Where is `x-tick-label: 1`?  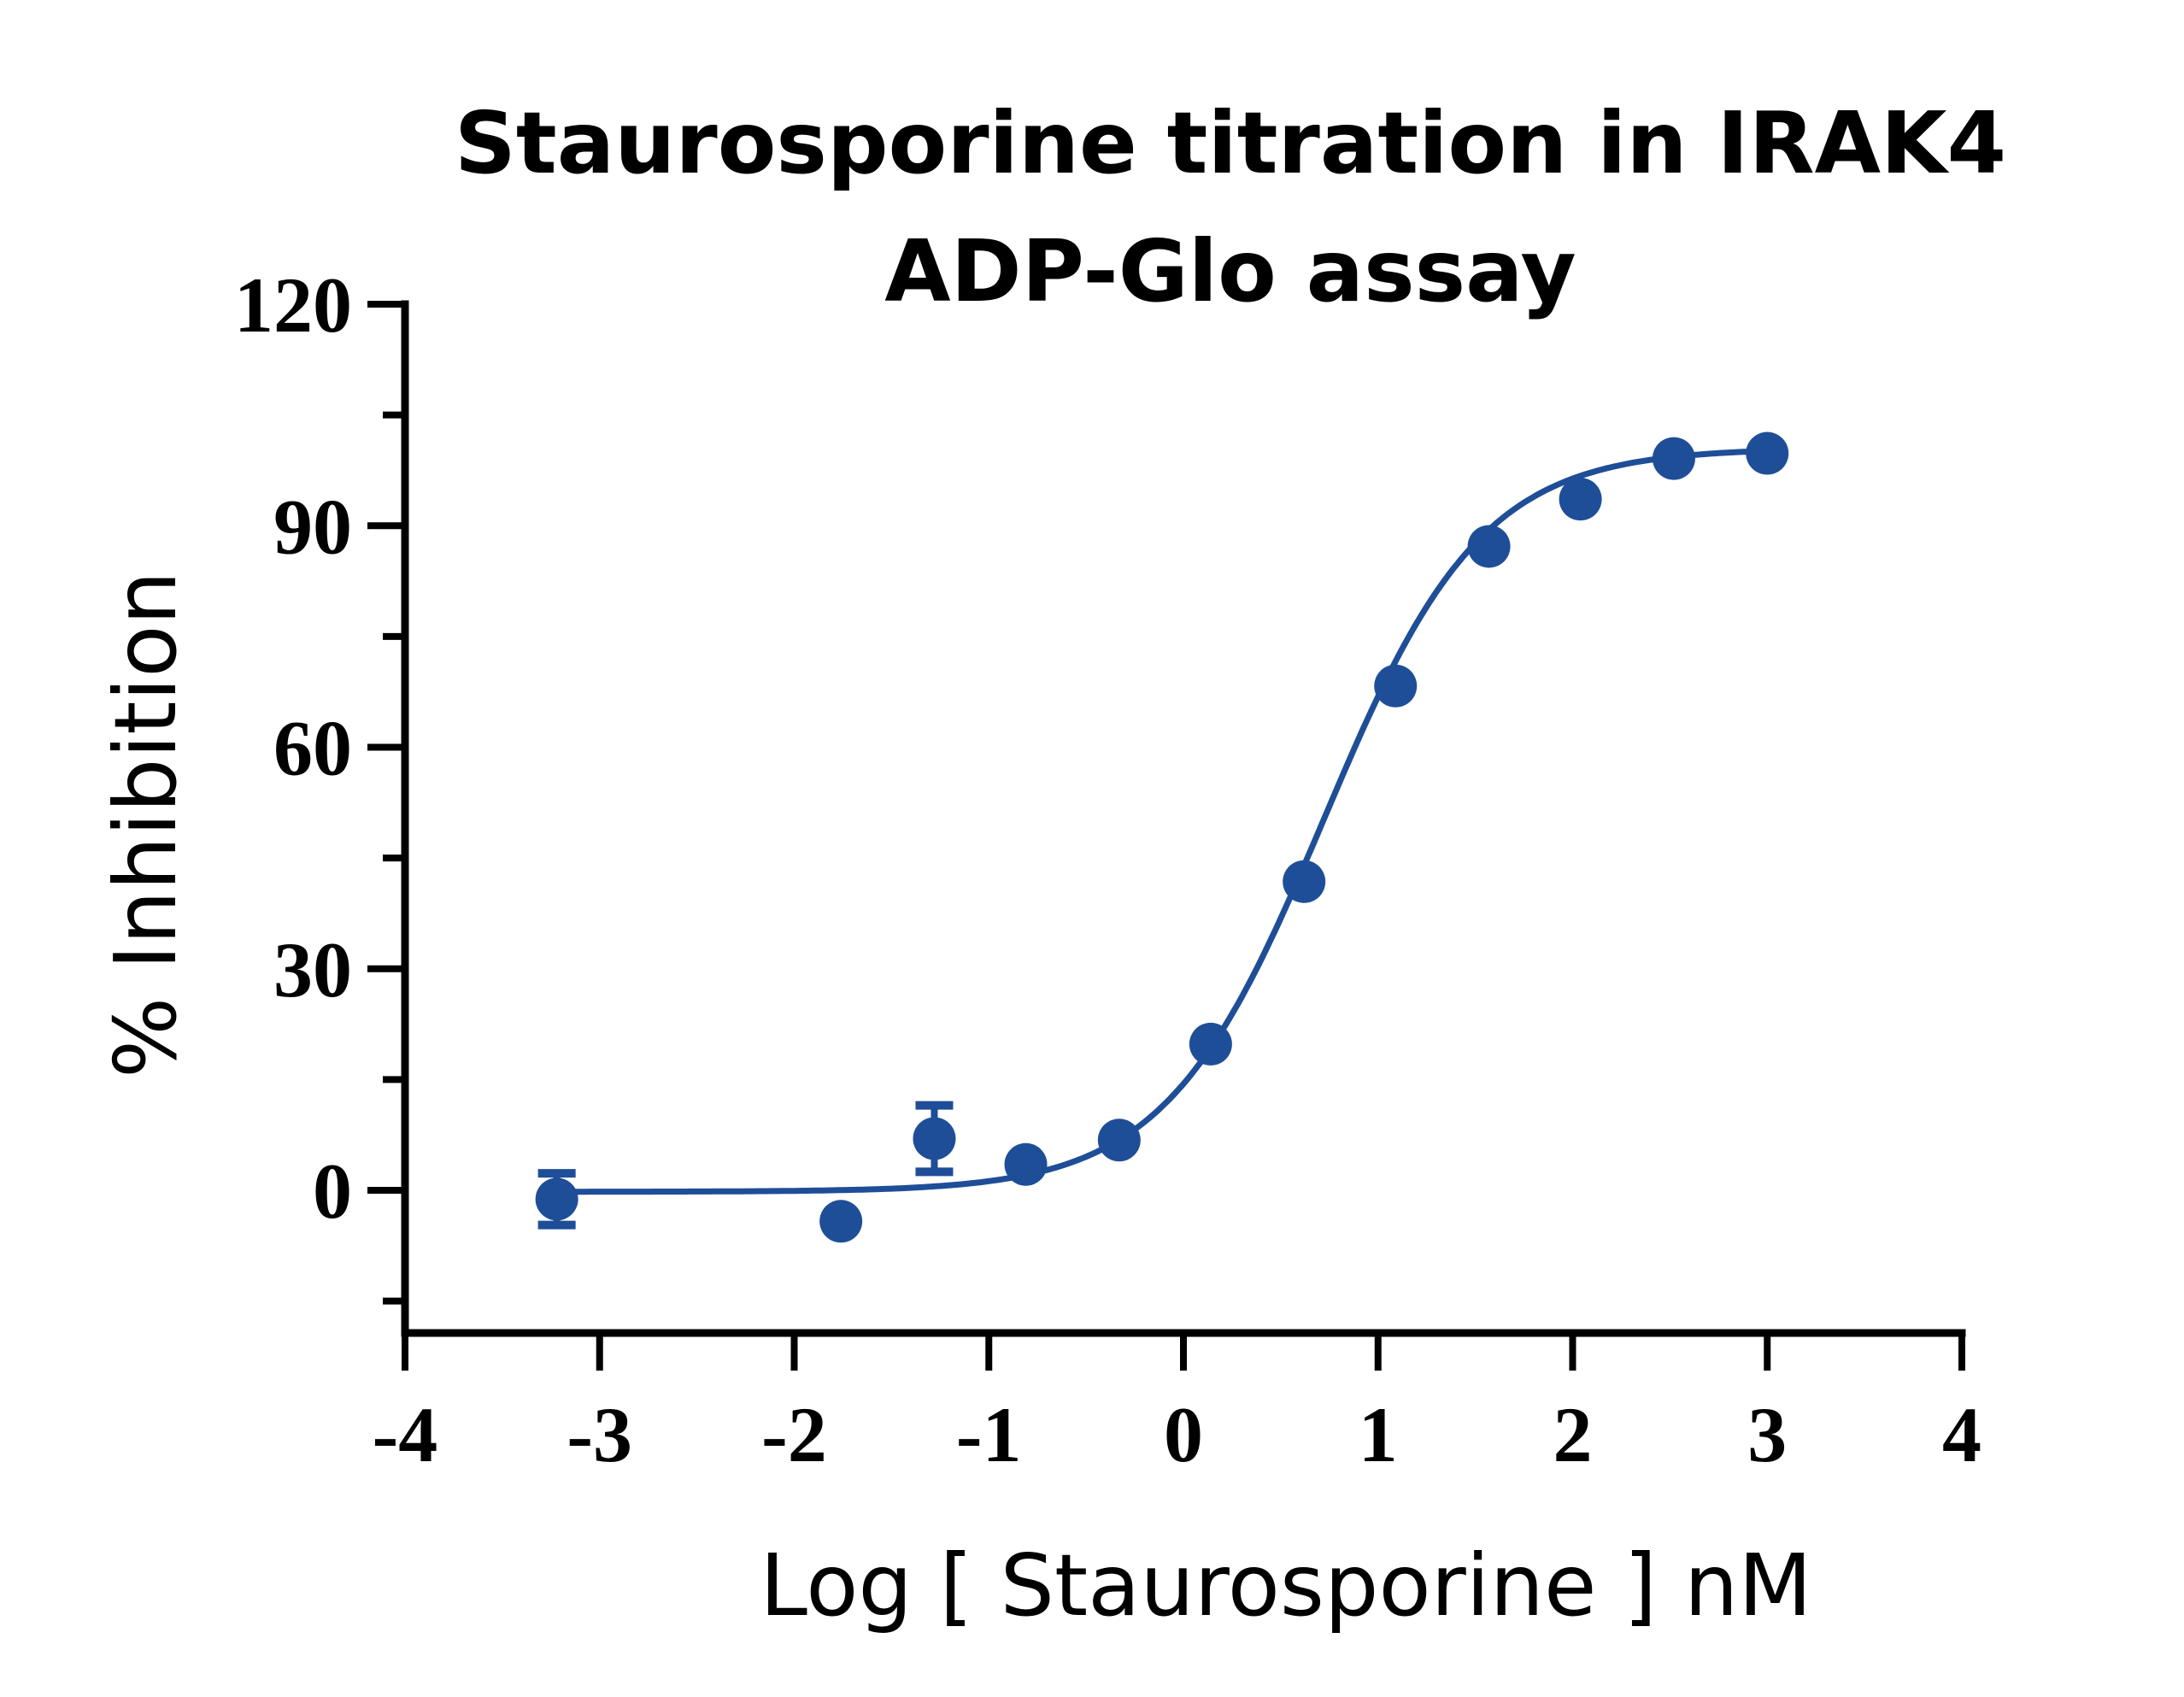 x-tick-label: 1 is located at coordinates (1379, 1434).